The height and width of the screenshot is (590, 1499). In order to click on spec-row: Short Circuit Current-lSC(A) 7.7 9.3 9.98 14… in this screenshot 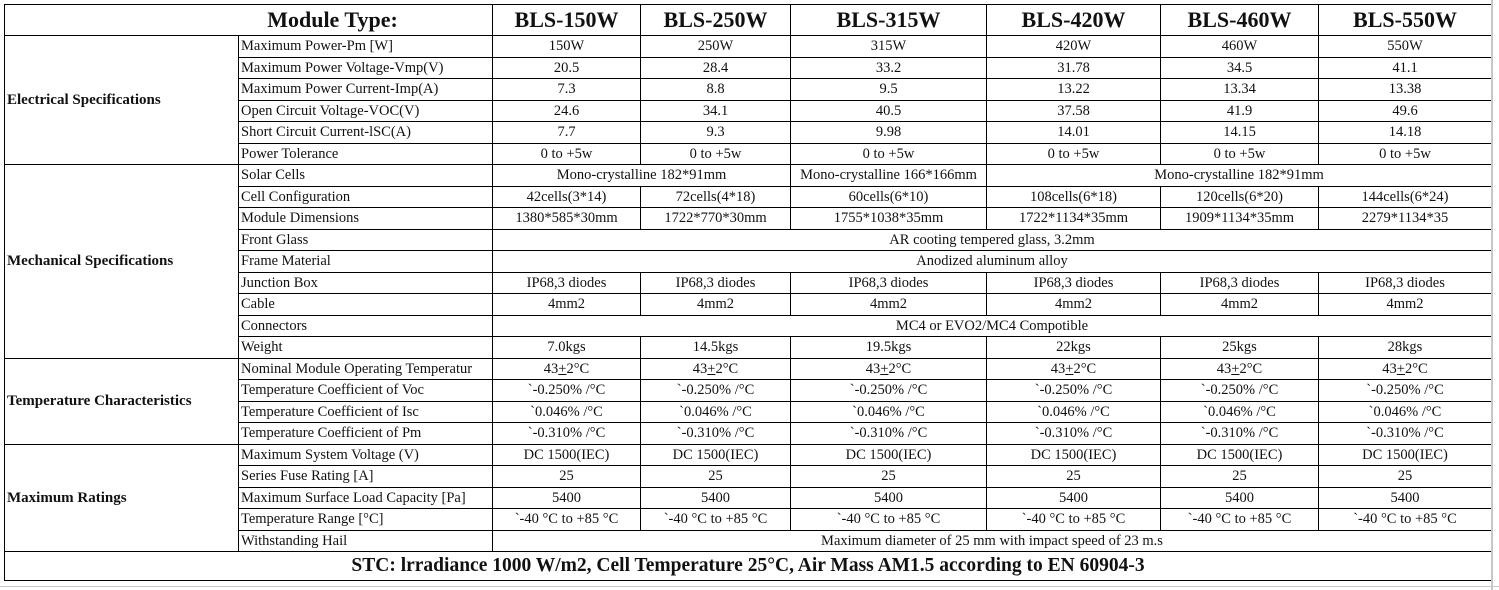, I will do `click(748, 132)`.